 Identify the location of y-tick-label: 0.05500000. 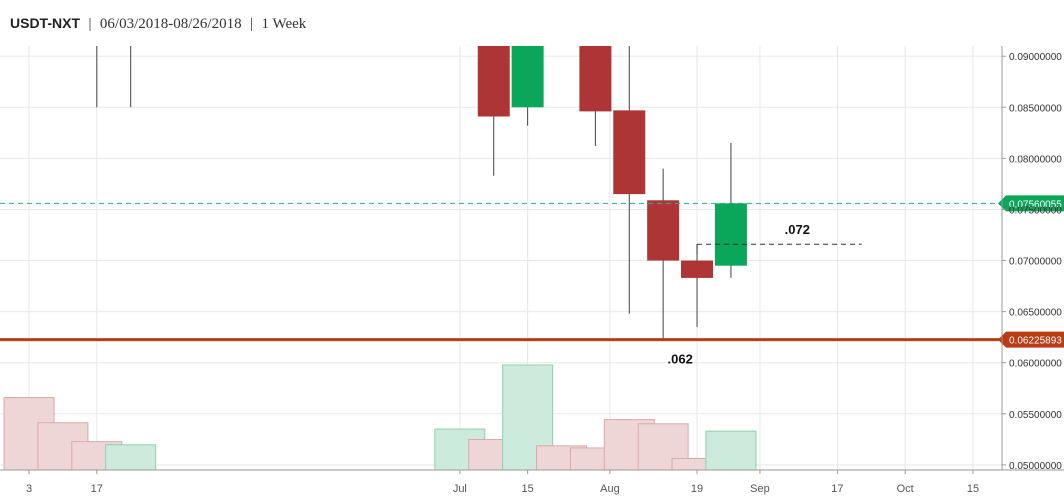
(1035, 415).